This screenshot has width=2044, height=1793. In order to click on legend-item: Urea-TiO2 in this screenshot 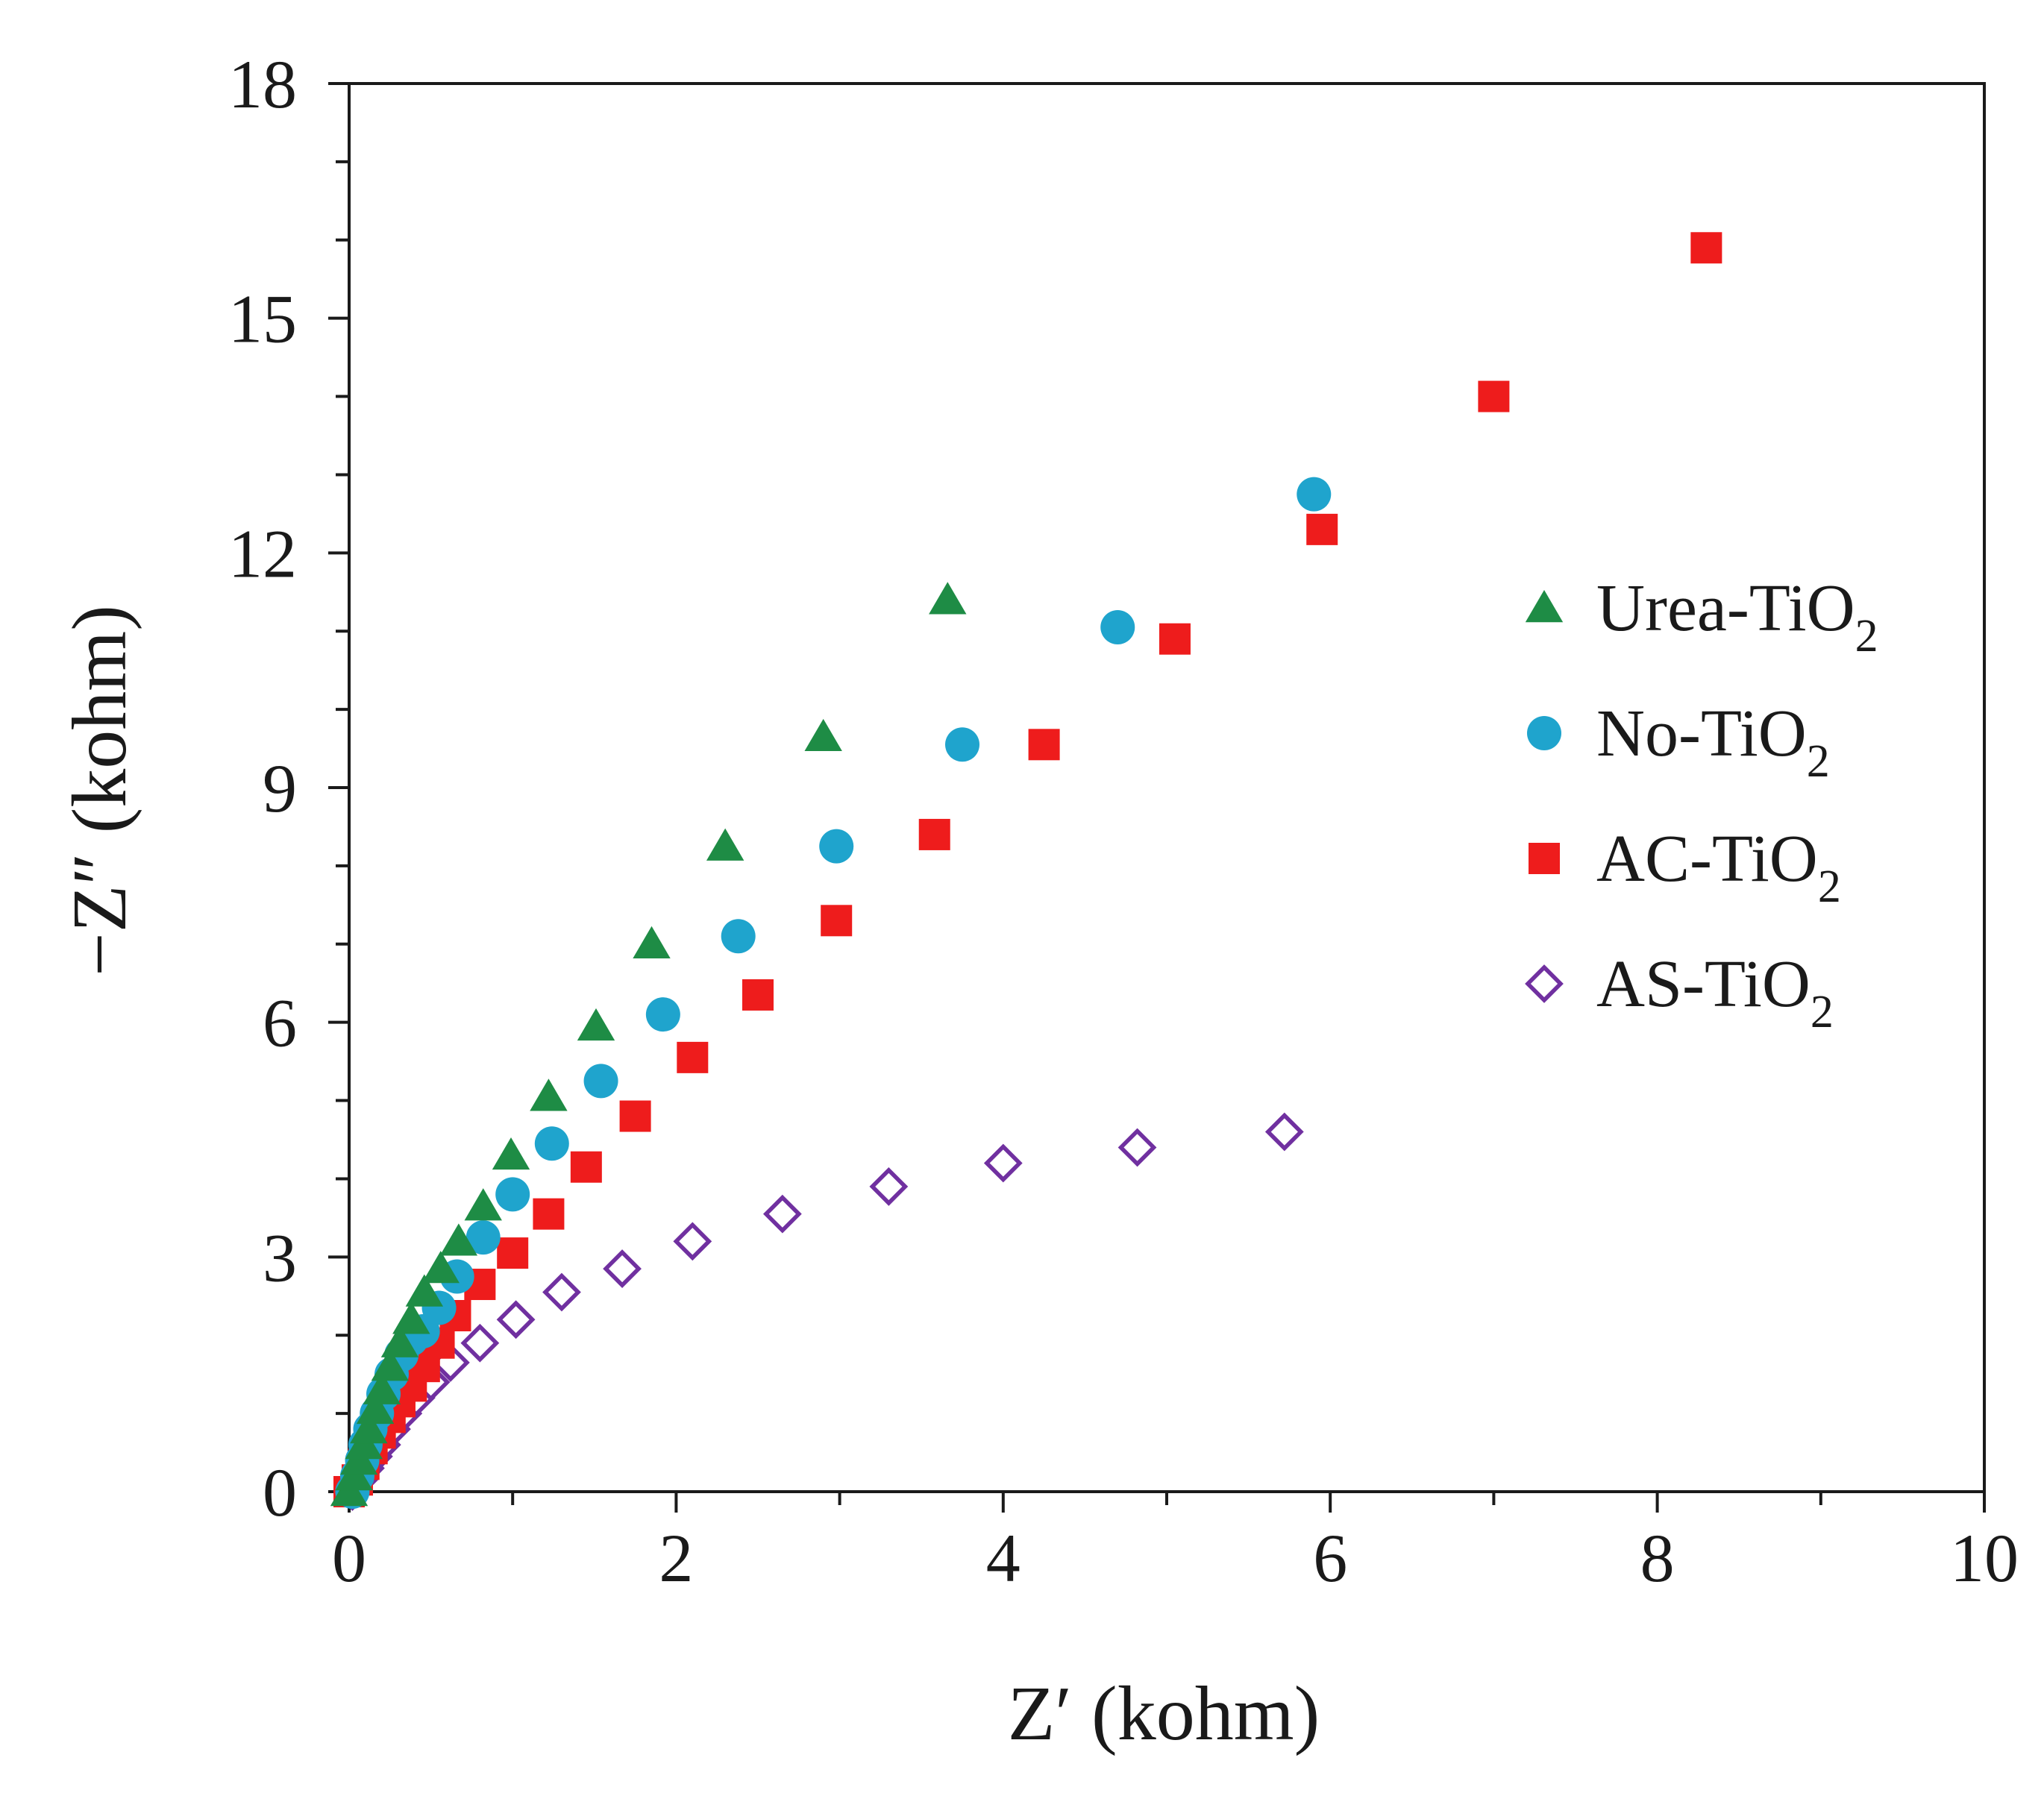, I will do `click(1701, 616)`.